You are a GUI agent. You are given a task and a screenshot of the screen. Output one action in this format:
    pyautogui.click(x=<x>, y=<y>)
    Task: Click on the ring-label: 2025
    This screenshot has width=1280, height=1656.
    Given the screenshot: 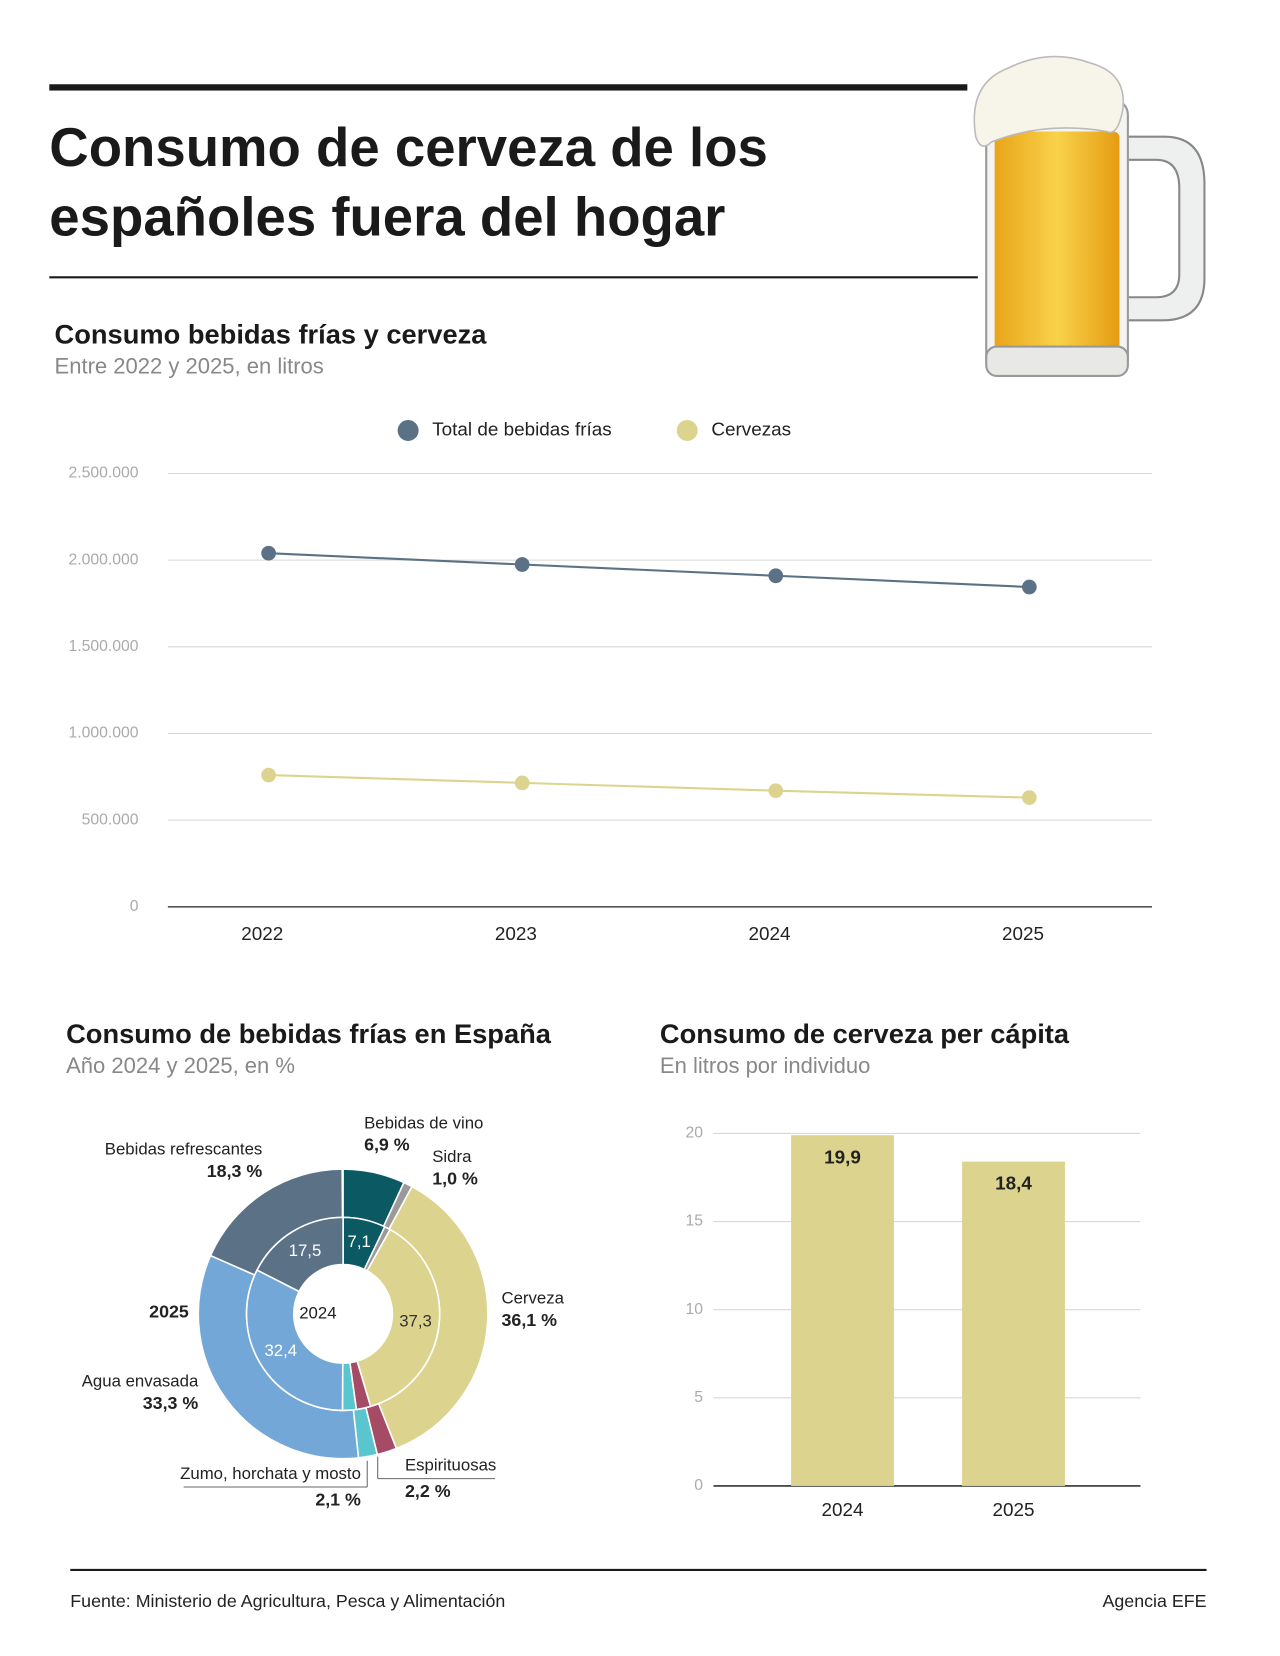 What is the action you would take?
    pyautogui.click(x=169, y=1312)
    